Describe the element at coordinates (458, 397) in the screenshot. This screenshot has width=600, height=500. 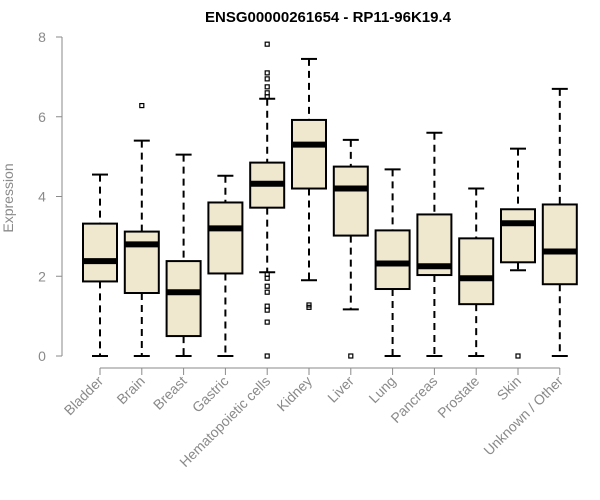
I see `x-tick-label: Prostate` at that location.